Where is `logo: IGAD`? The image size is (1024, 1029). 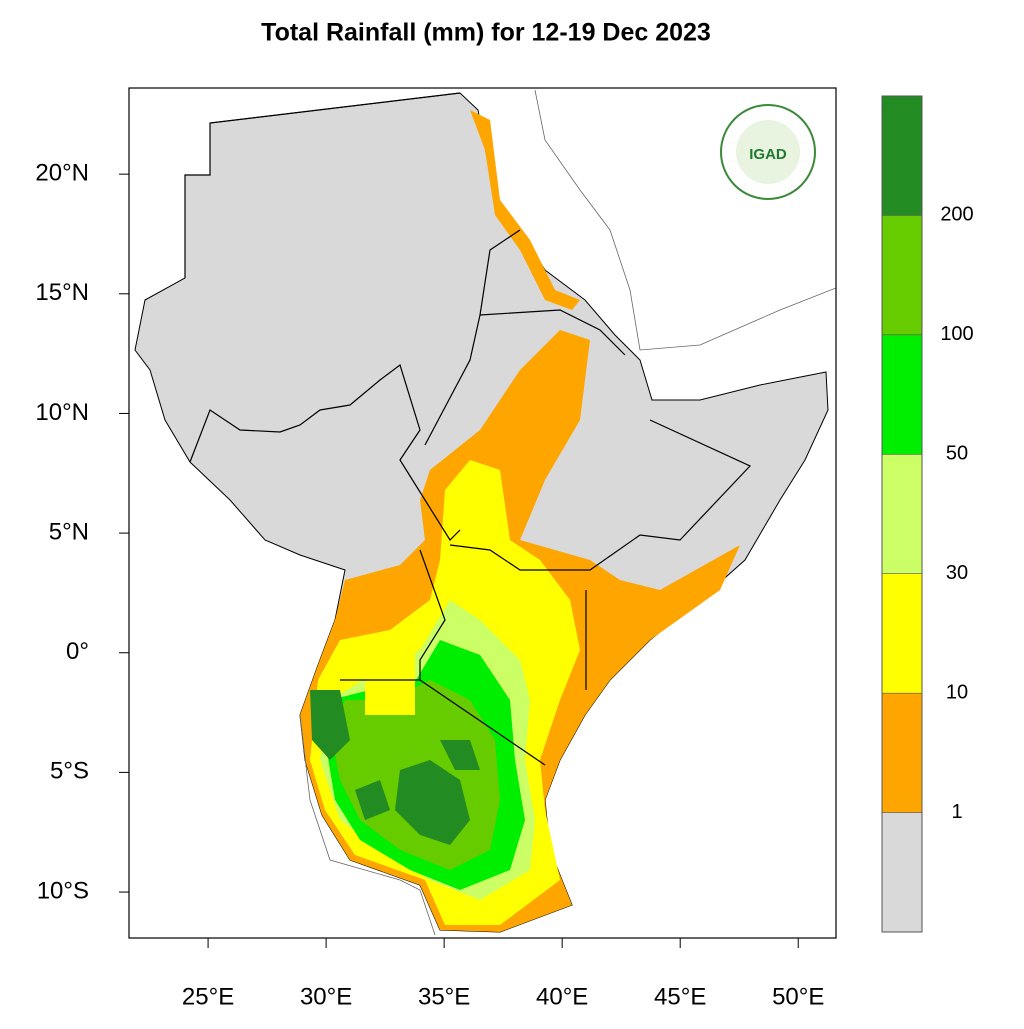 logo: IGAD is located at coordinates (768, 152).